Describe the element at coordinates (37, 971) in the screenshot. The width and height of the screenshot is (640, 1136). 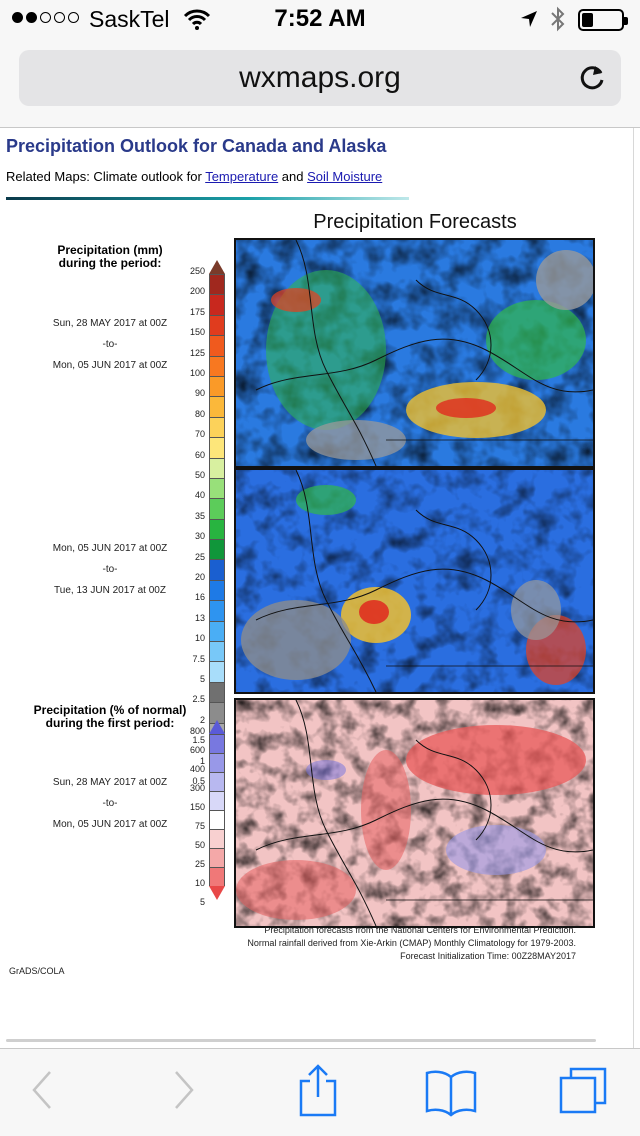
I see `credit-label: GrADS/COLA` at that location.